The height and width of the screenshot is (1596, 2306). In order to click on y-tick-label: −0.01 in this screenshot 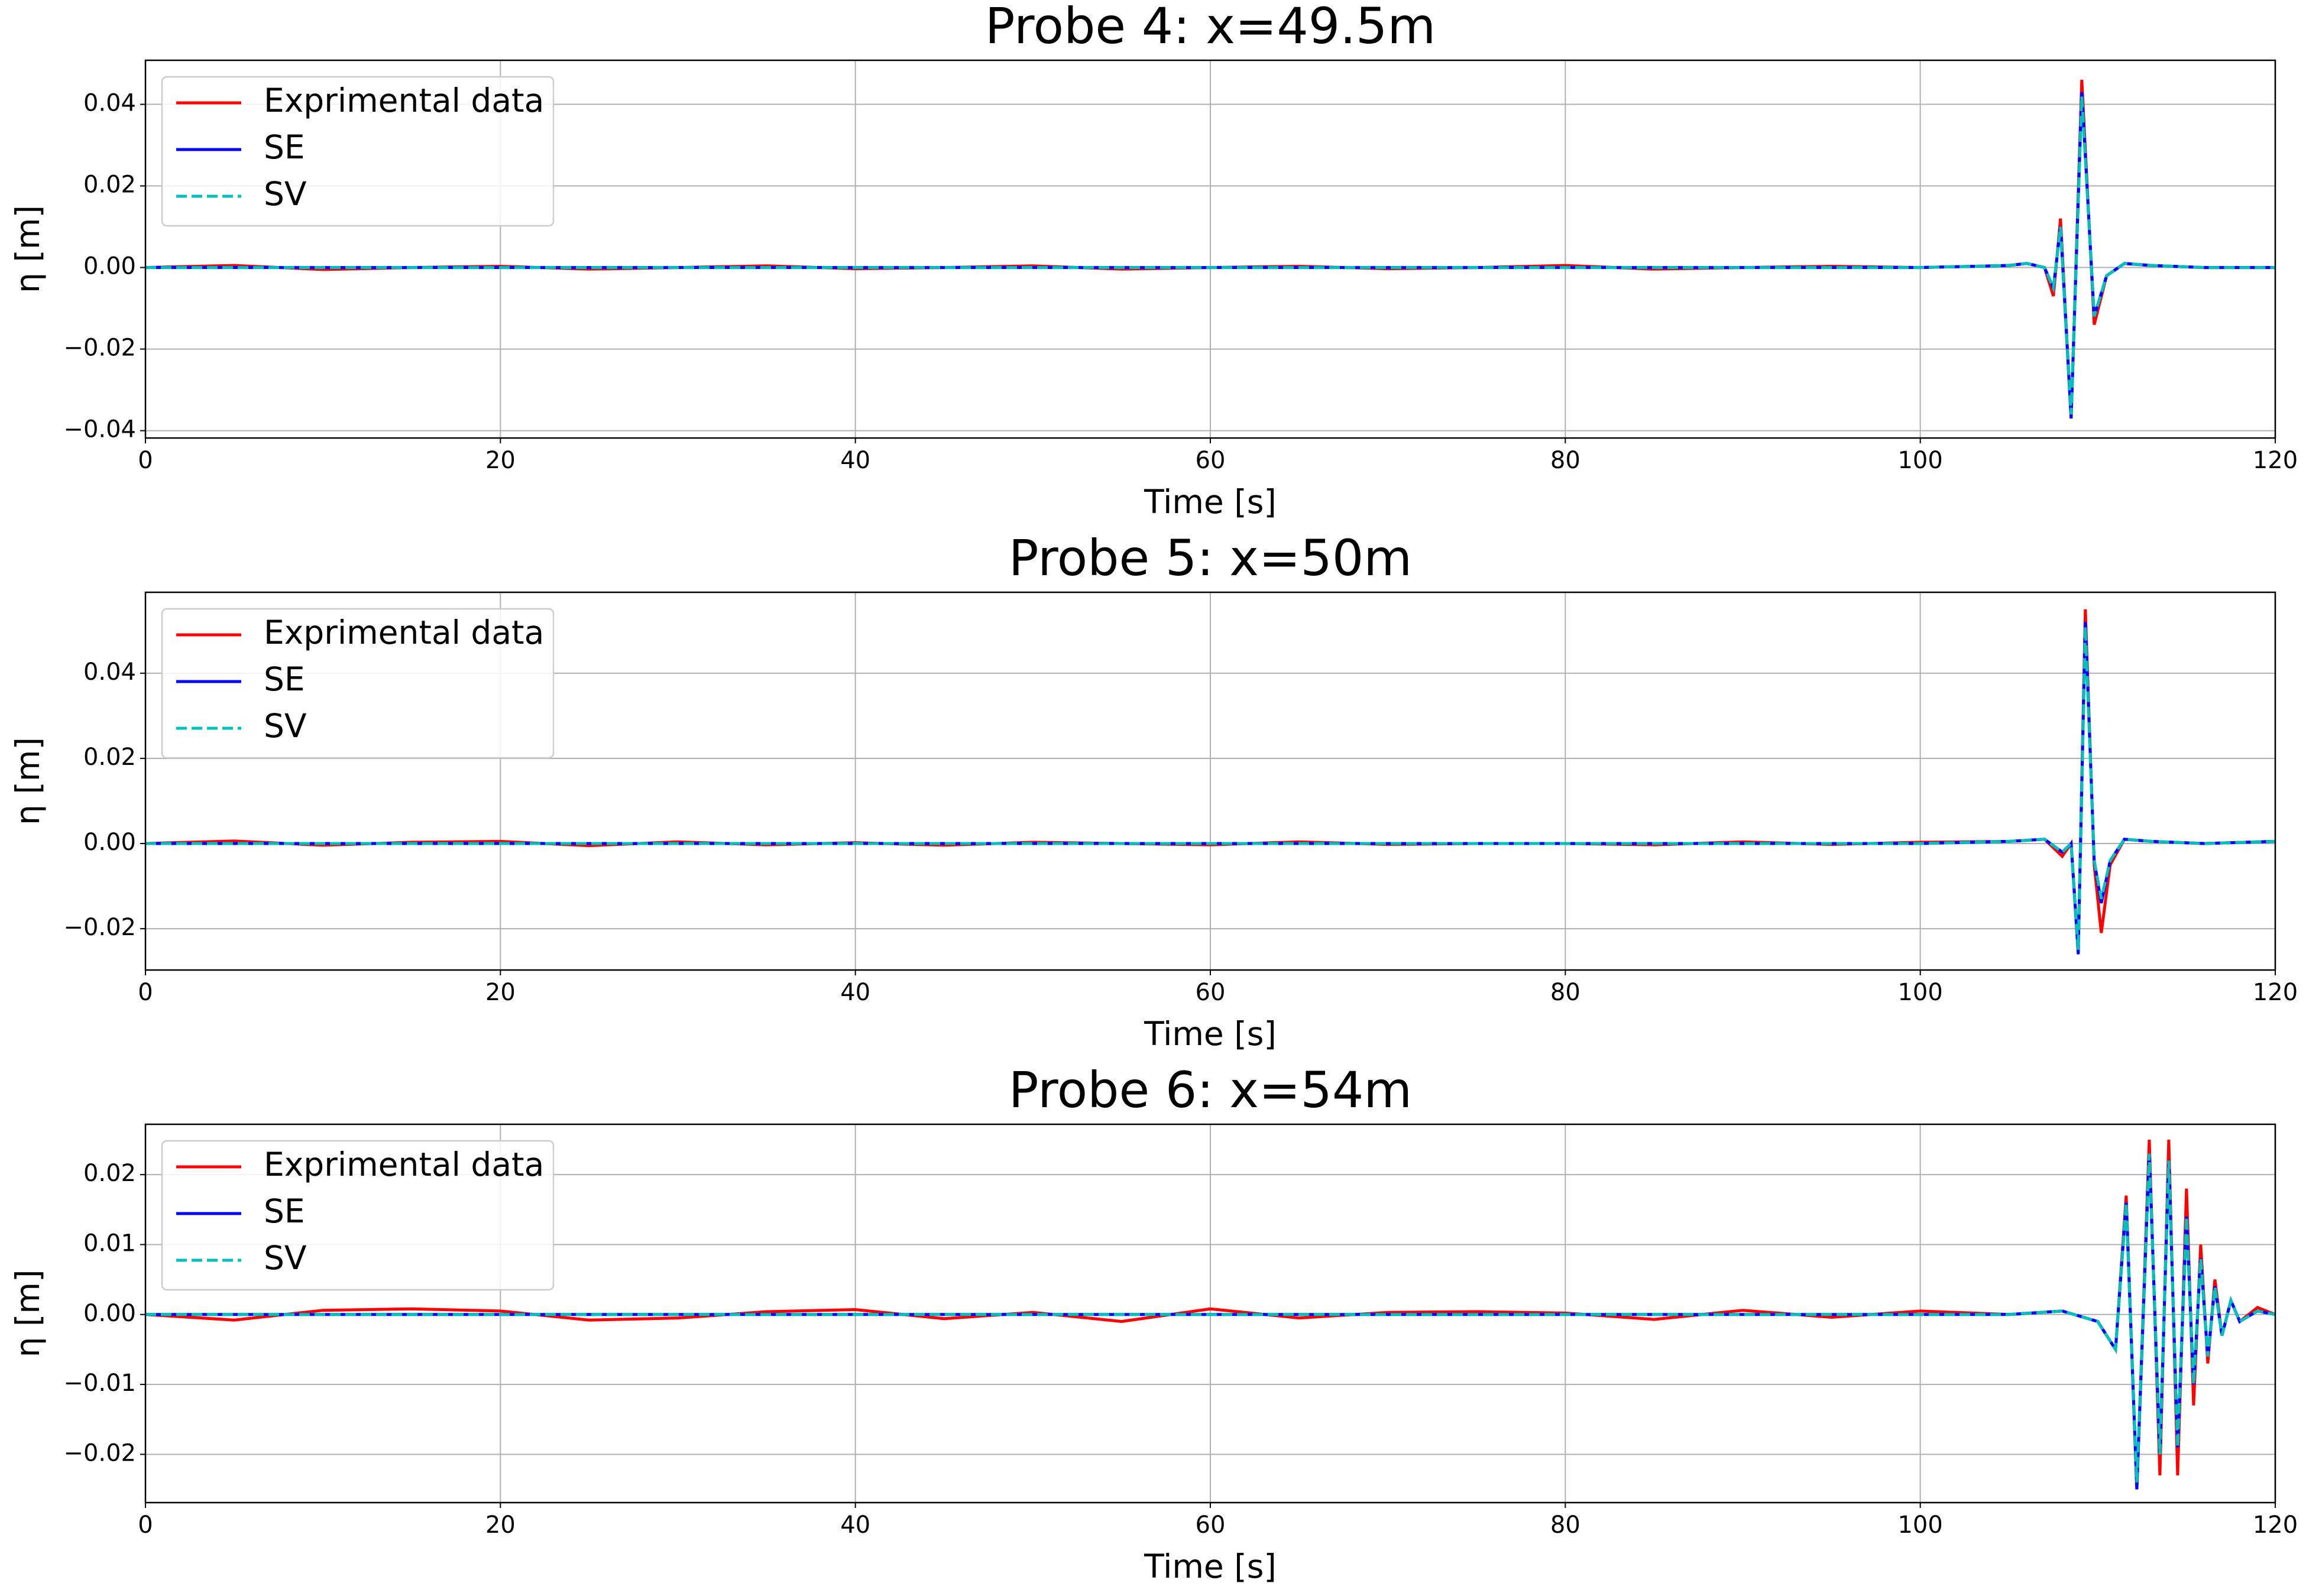, I will do `click(99, 1383)`.